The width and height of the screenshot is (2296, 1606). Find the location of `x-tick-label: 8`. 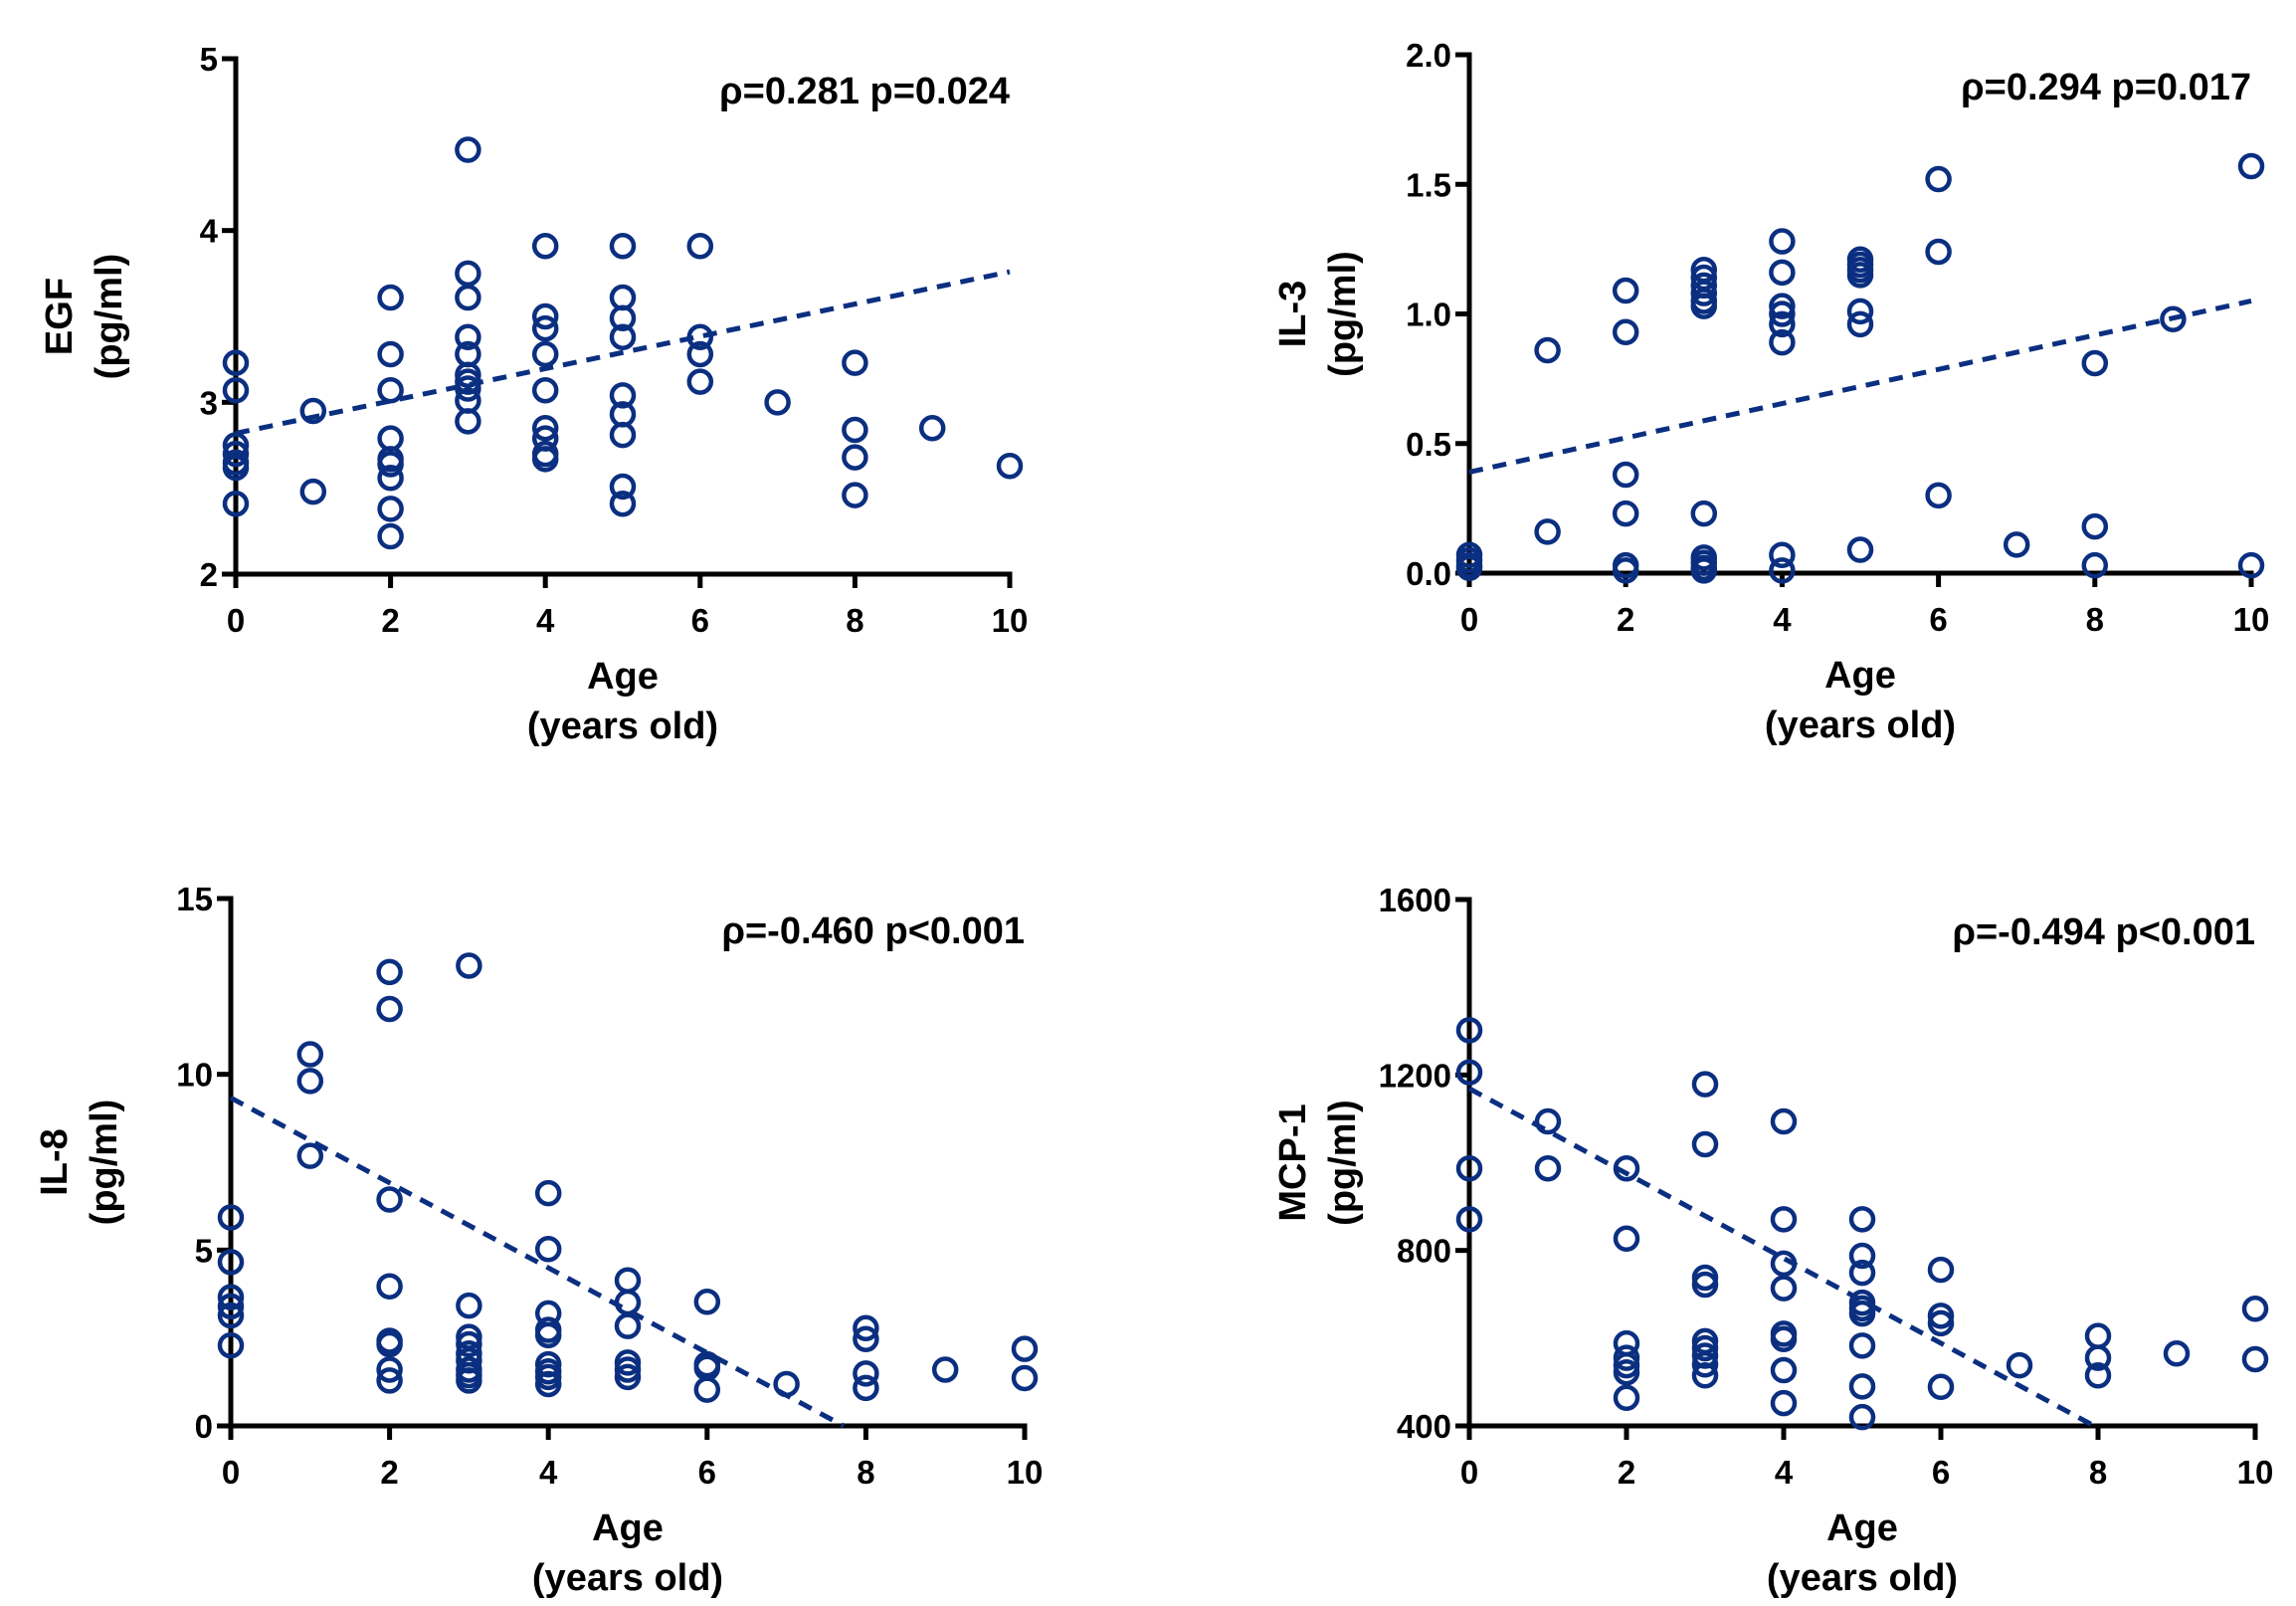

x-tick-label: 8 is located at coordinates (854, 620).